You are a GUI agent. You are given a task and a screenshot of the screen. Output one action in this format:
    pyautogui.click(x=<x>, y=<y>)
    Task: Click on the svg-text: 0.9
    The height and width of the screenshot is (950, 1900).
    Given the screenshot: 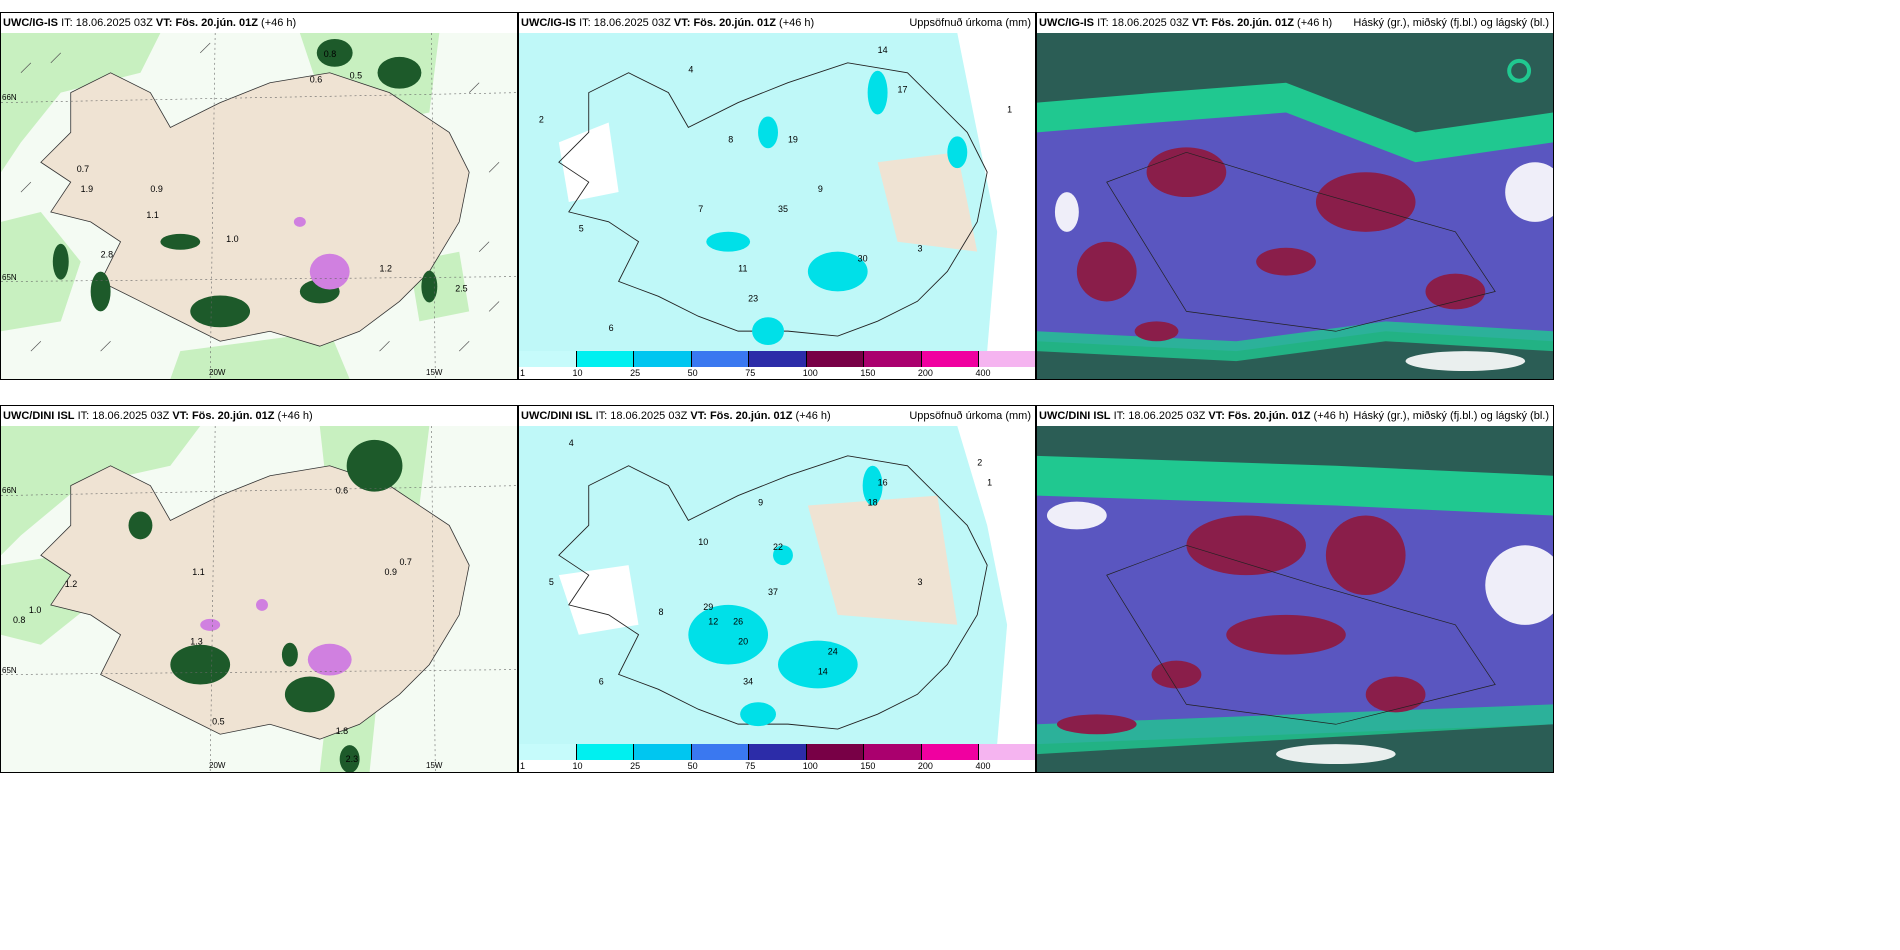 What is the action you would take?
    pyautogui.click(x=391, y=572)
    